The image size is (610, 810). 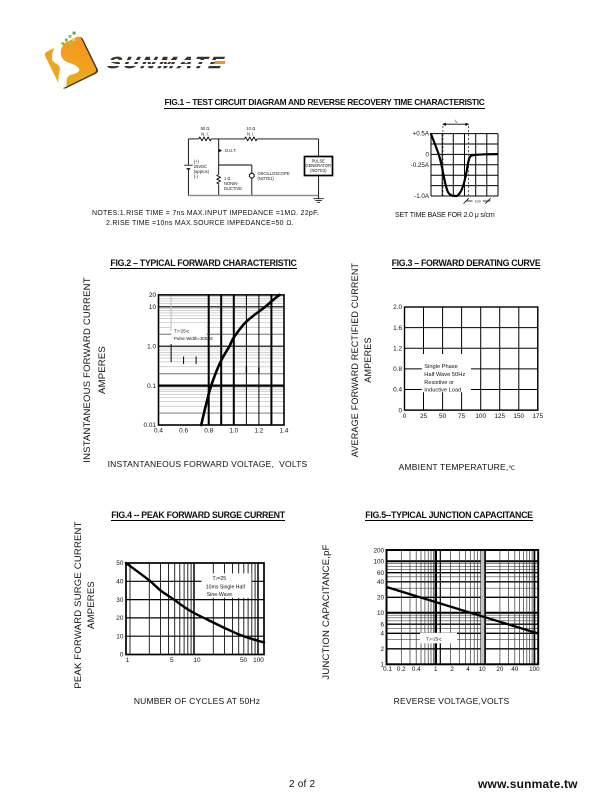 I want to click on svg-text: 0.6, so click(x=183, y=430).